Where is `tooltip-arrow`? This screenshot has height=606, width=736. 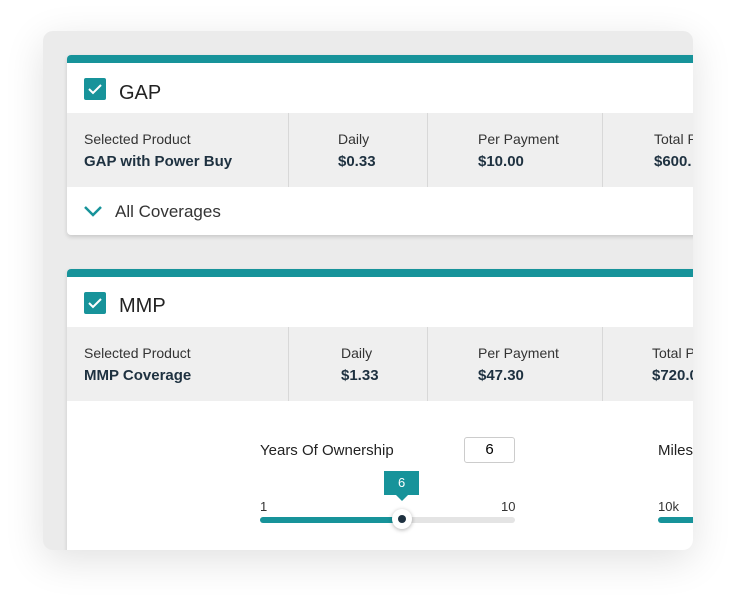 tooltip-arrow is located at coordinates (402, 501).